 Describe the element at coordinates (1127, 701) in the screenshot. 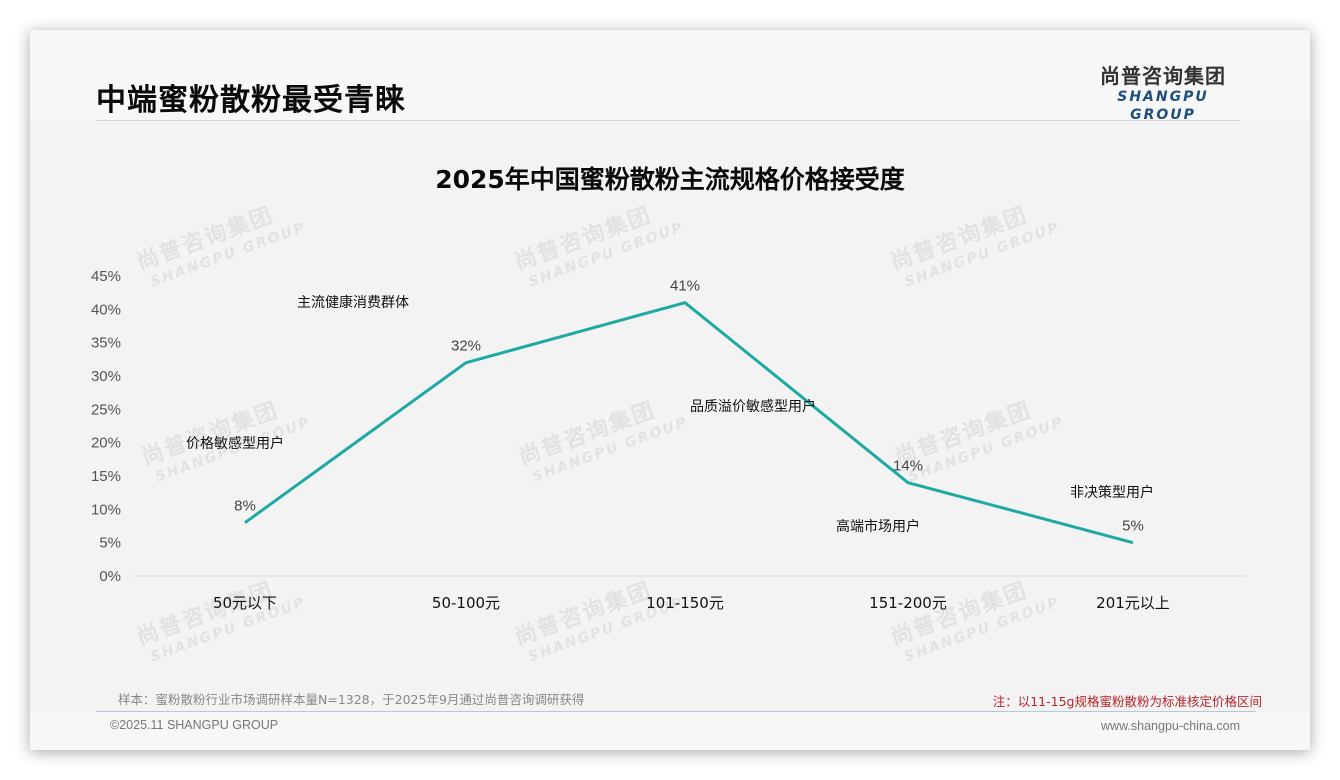

I see `footnote-text: 注：以11-15g规格蜜粉散粉为标准核定价格区间` at that location.